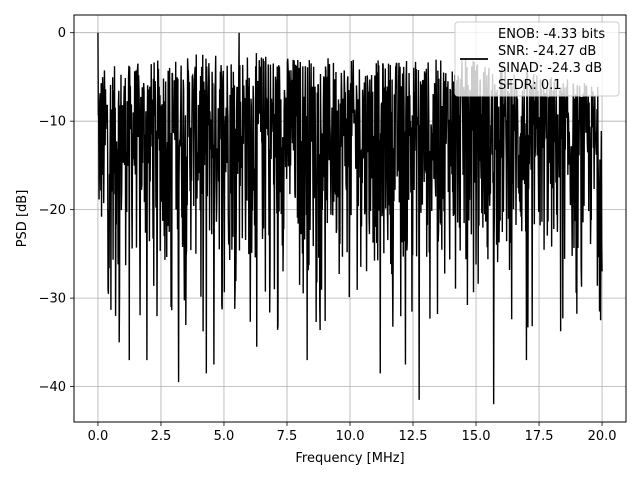 The image size is (640, 480). Describe the element at coordinates (287, 436) in the screenshot. I see `x-tick-label: 7.5` at that location.